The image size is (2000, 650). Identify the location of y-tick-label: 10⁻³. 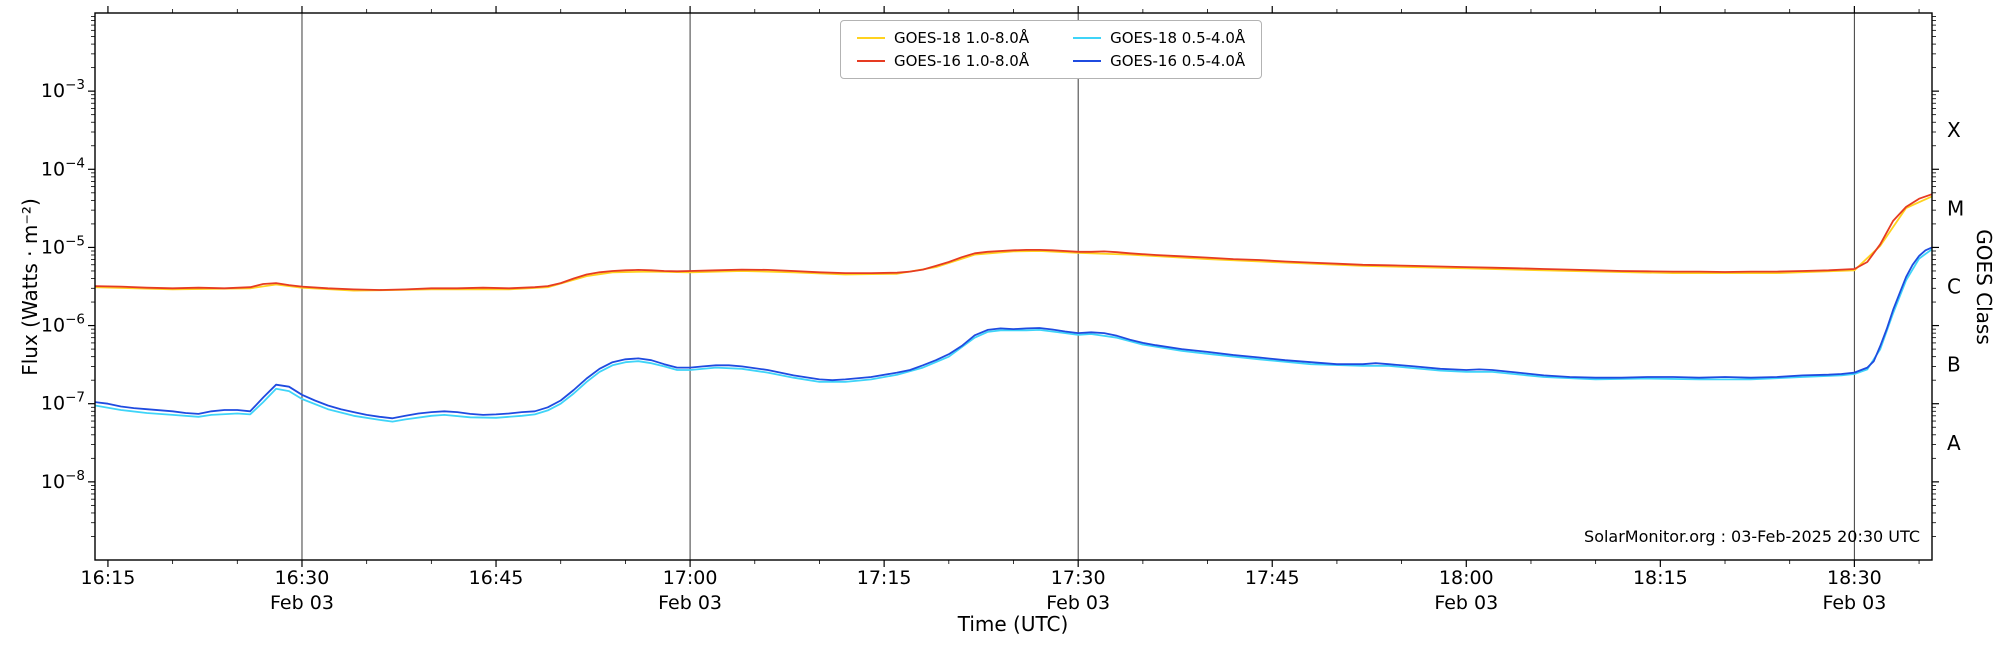
(63, 89).